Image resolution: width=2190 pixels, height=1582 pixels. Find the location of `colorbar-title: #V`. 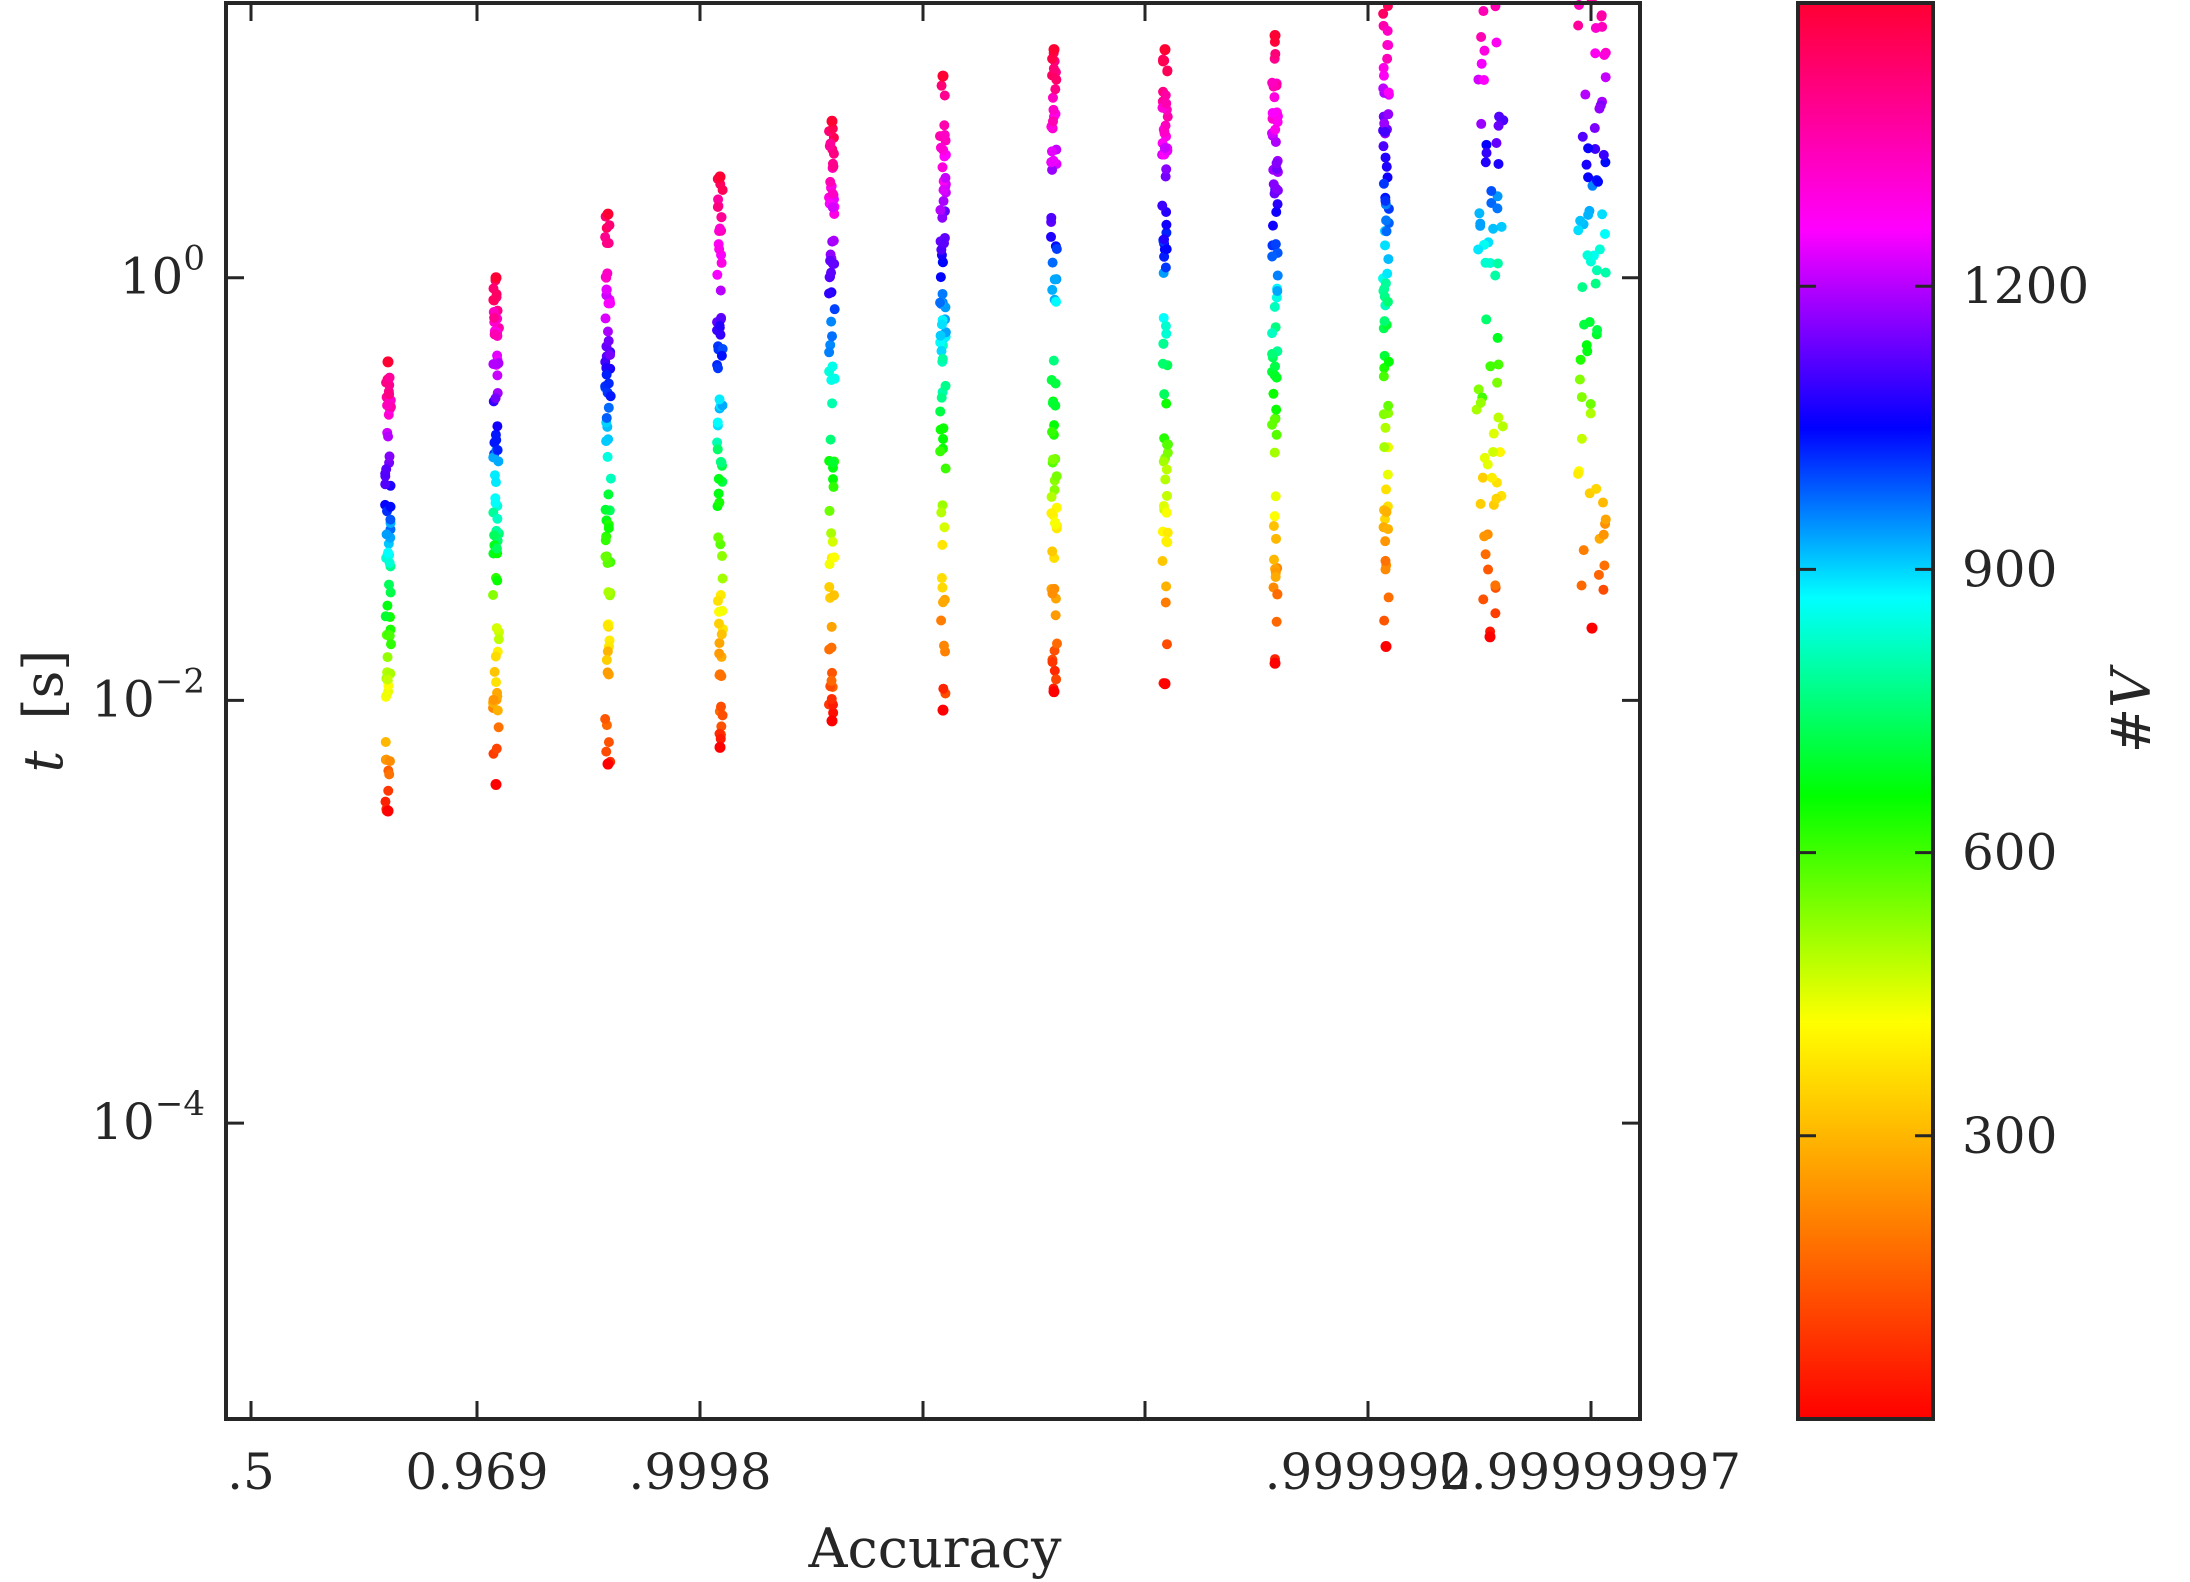

colorbar-title: #V is located at coordinates (2131, 708).